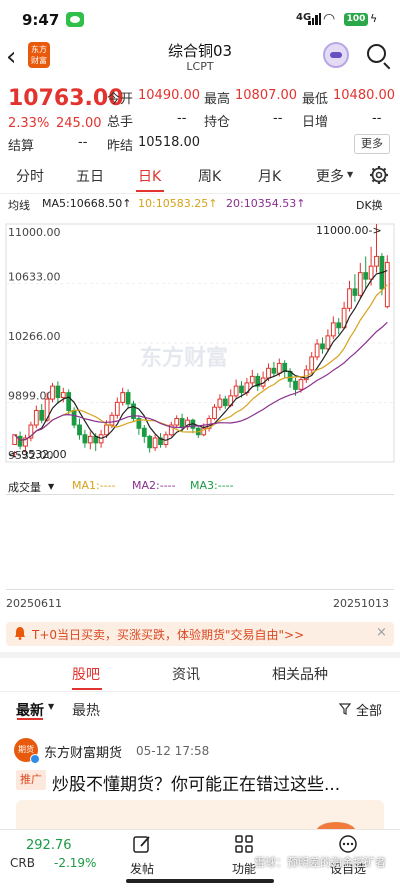  I want to click on promo-banner: T+0当日买卖，买涨买跌，体验期货"交易自由">> ×, so click(200, 634).